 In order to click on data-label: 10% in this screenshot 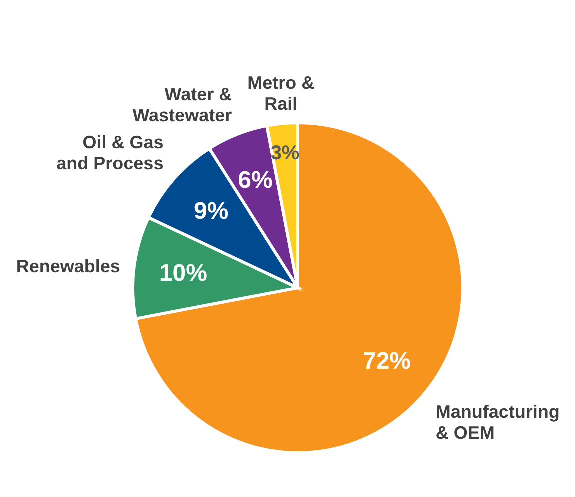, I will do `click(183, 274)`.